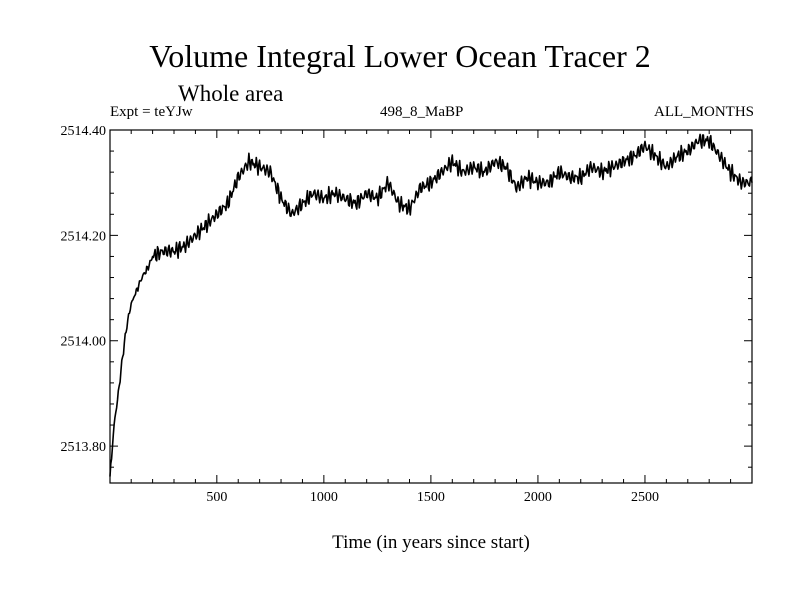 Image resolution: width=800 pixels, height=600 pixels. I want to click on experiment-label: Expt = teYJw, so click(151, 112).